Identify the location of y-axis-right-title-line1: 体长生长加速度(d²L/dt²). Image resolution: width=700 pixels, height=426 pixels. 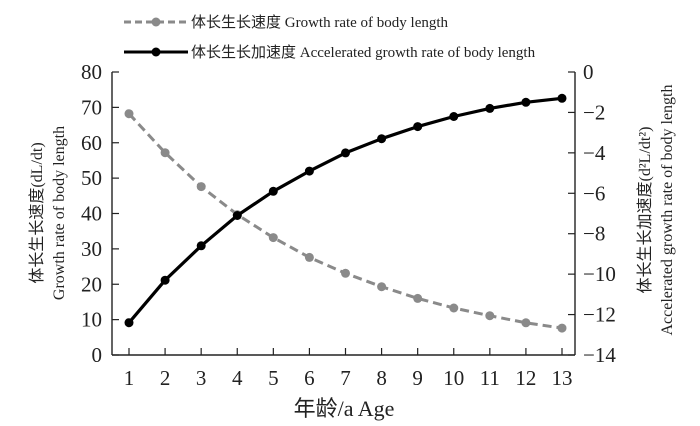
(645, 210).